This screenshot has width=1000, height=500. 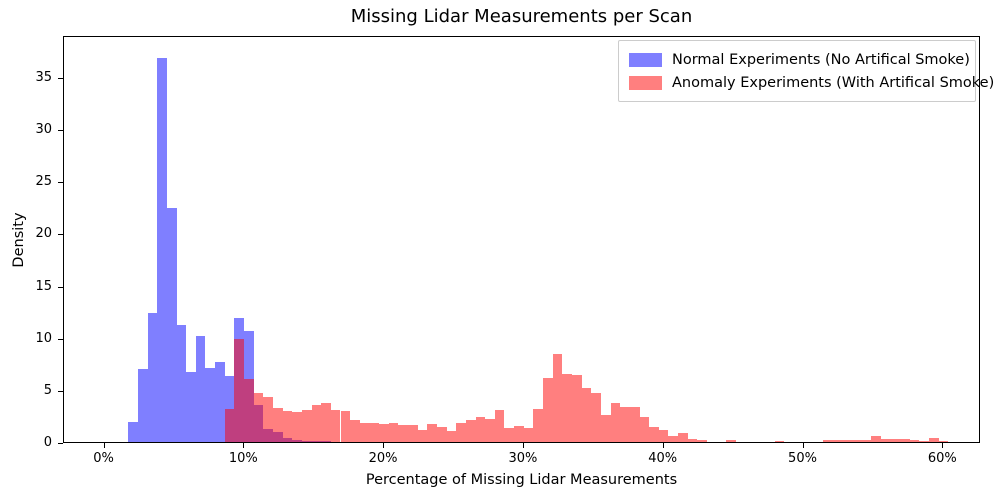 What do you see at coordinates (663, 458) in the screenshot?
I see `x-tick-label: 40%` at bounding box center [663, 458].